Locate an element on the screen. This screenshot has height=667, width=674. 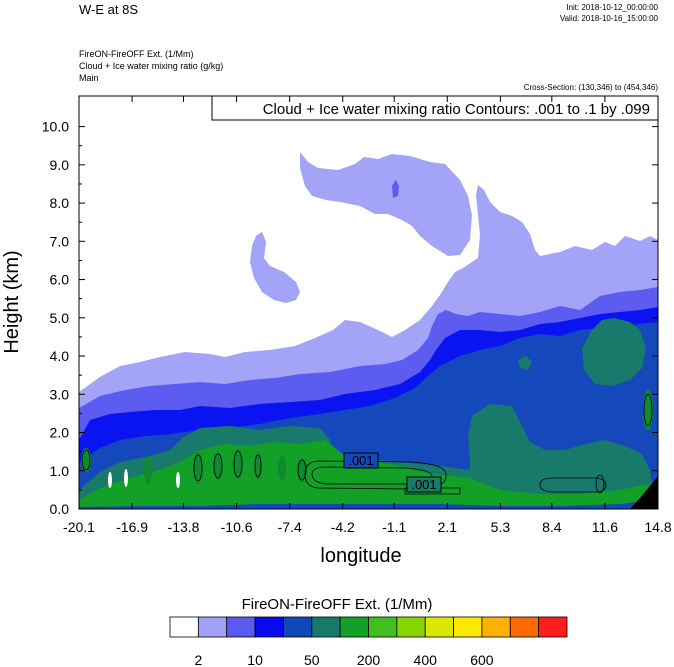
x-tick-label: 8.4 is located at coordinates (552, 527).